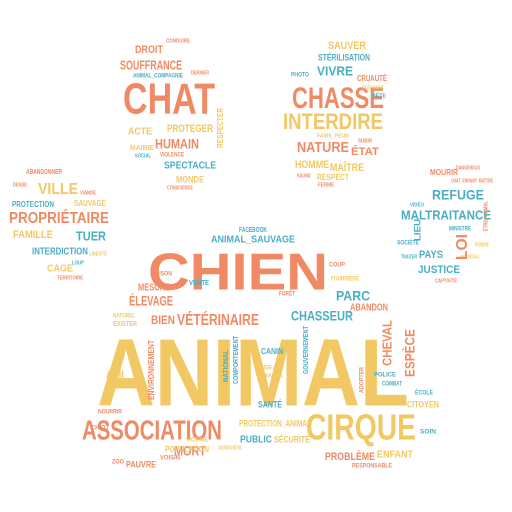 The image size is (512, 512). What do you see at coordinates (446, 214) in the screenshot?
I see `word-maltraitance: MALTRAITANCE` at bounding box center [446, 214].